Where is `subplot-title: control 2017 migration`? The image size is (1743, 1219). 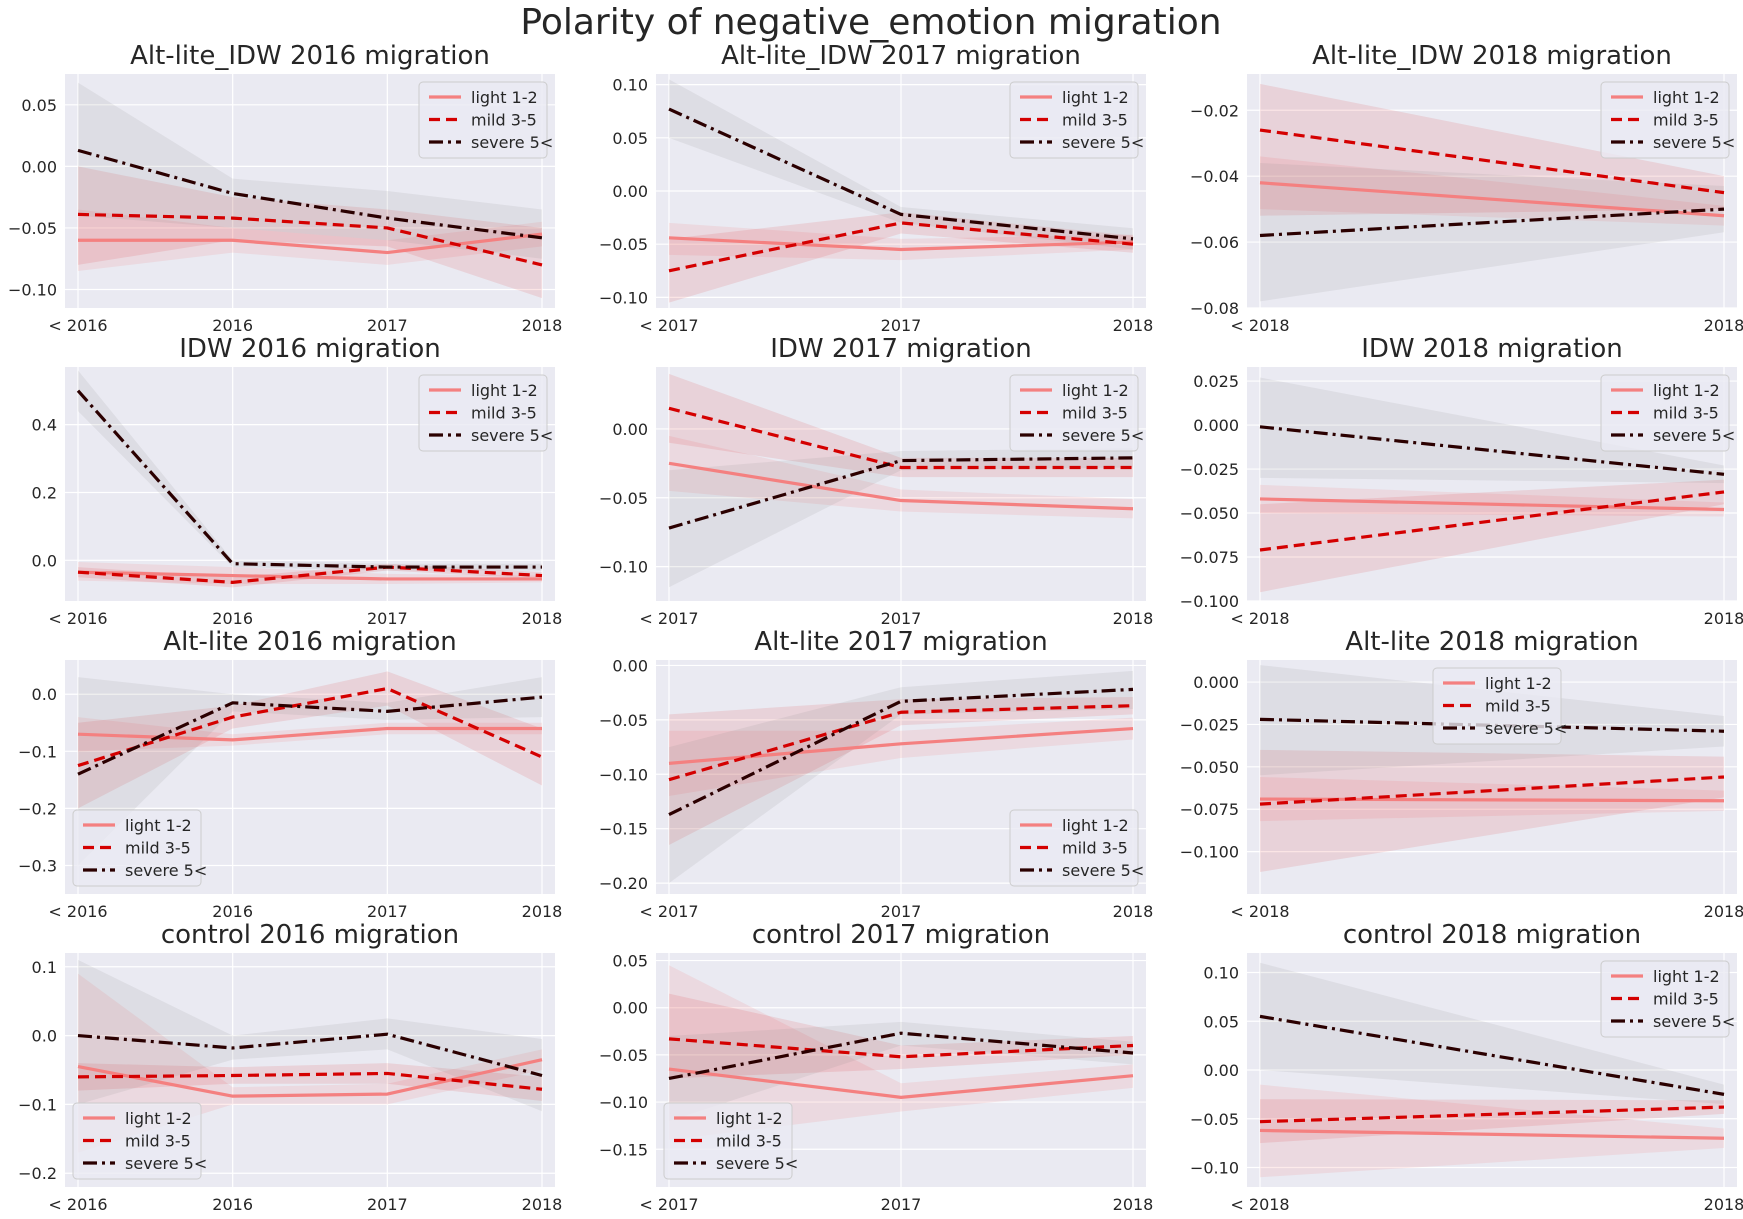 subplot-title: control 2017 migration is located at coordinates (901, 935).